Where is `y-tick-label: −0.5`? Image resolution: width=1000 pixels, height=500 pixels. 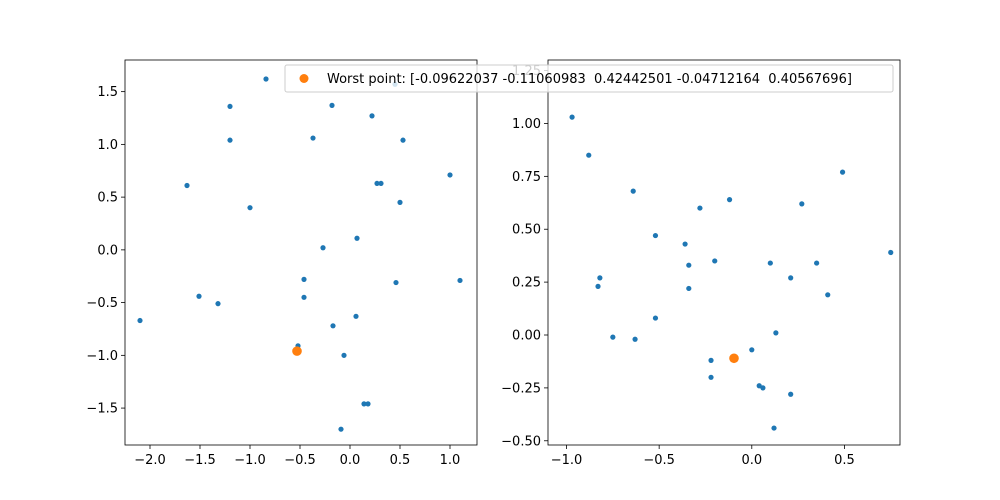 y-tick-label: −0.5 is located at coordinates (102, 303).